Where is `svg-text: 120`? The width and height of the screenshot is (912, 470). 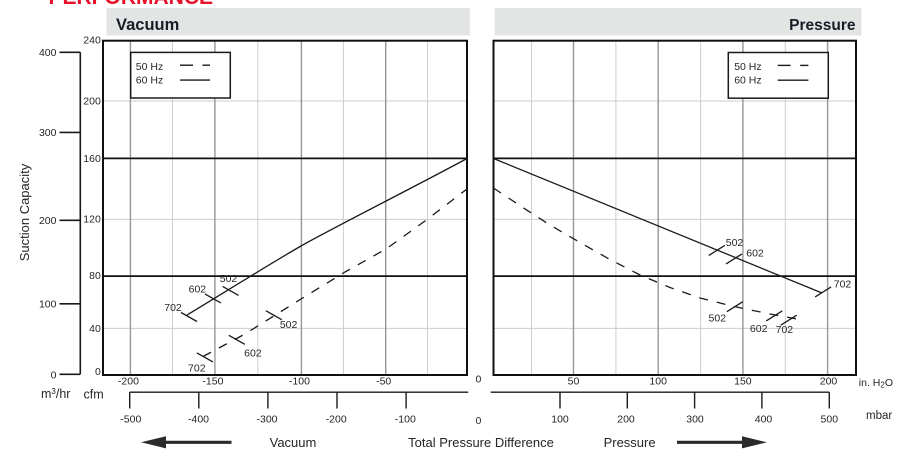 svg-text: 120 is located at coordinates (92, 220).